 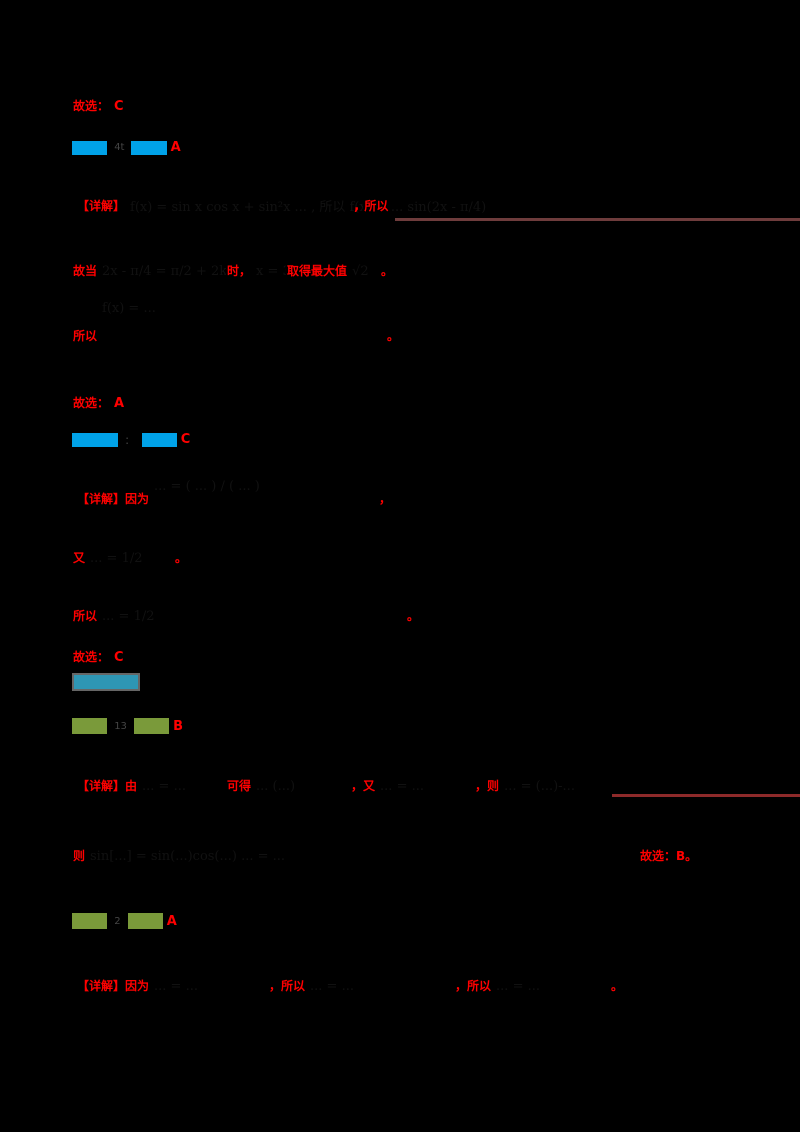 I want to click on answer-line: 故选： A, so click(x=98, y=403).